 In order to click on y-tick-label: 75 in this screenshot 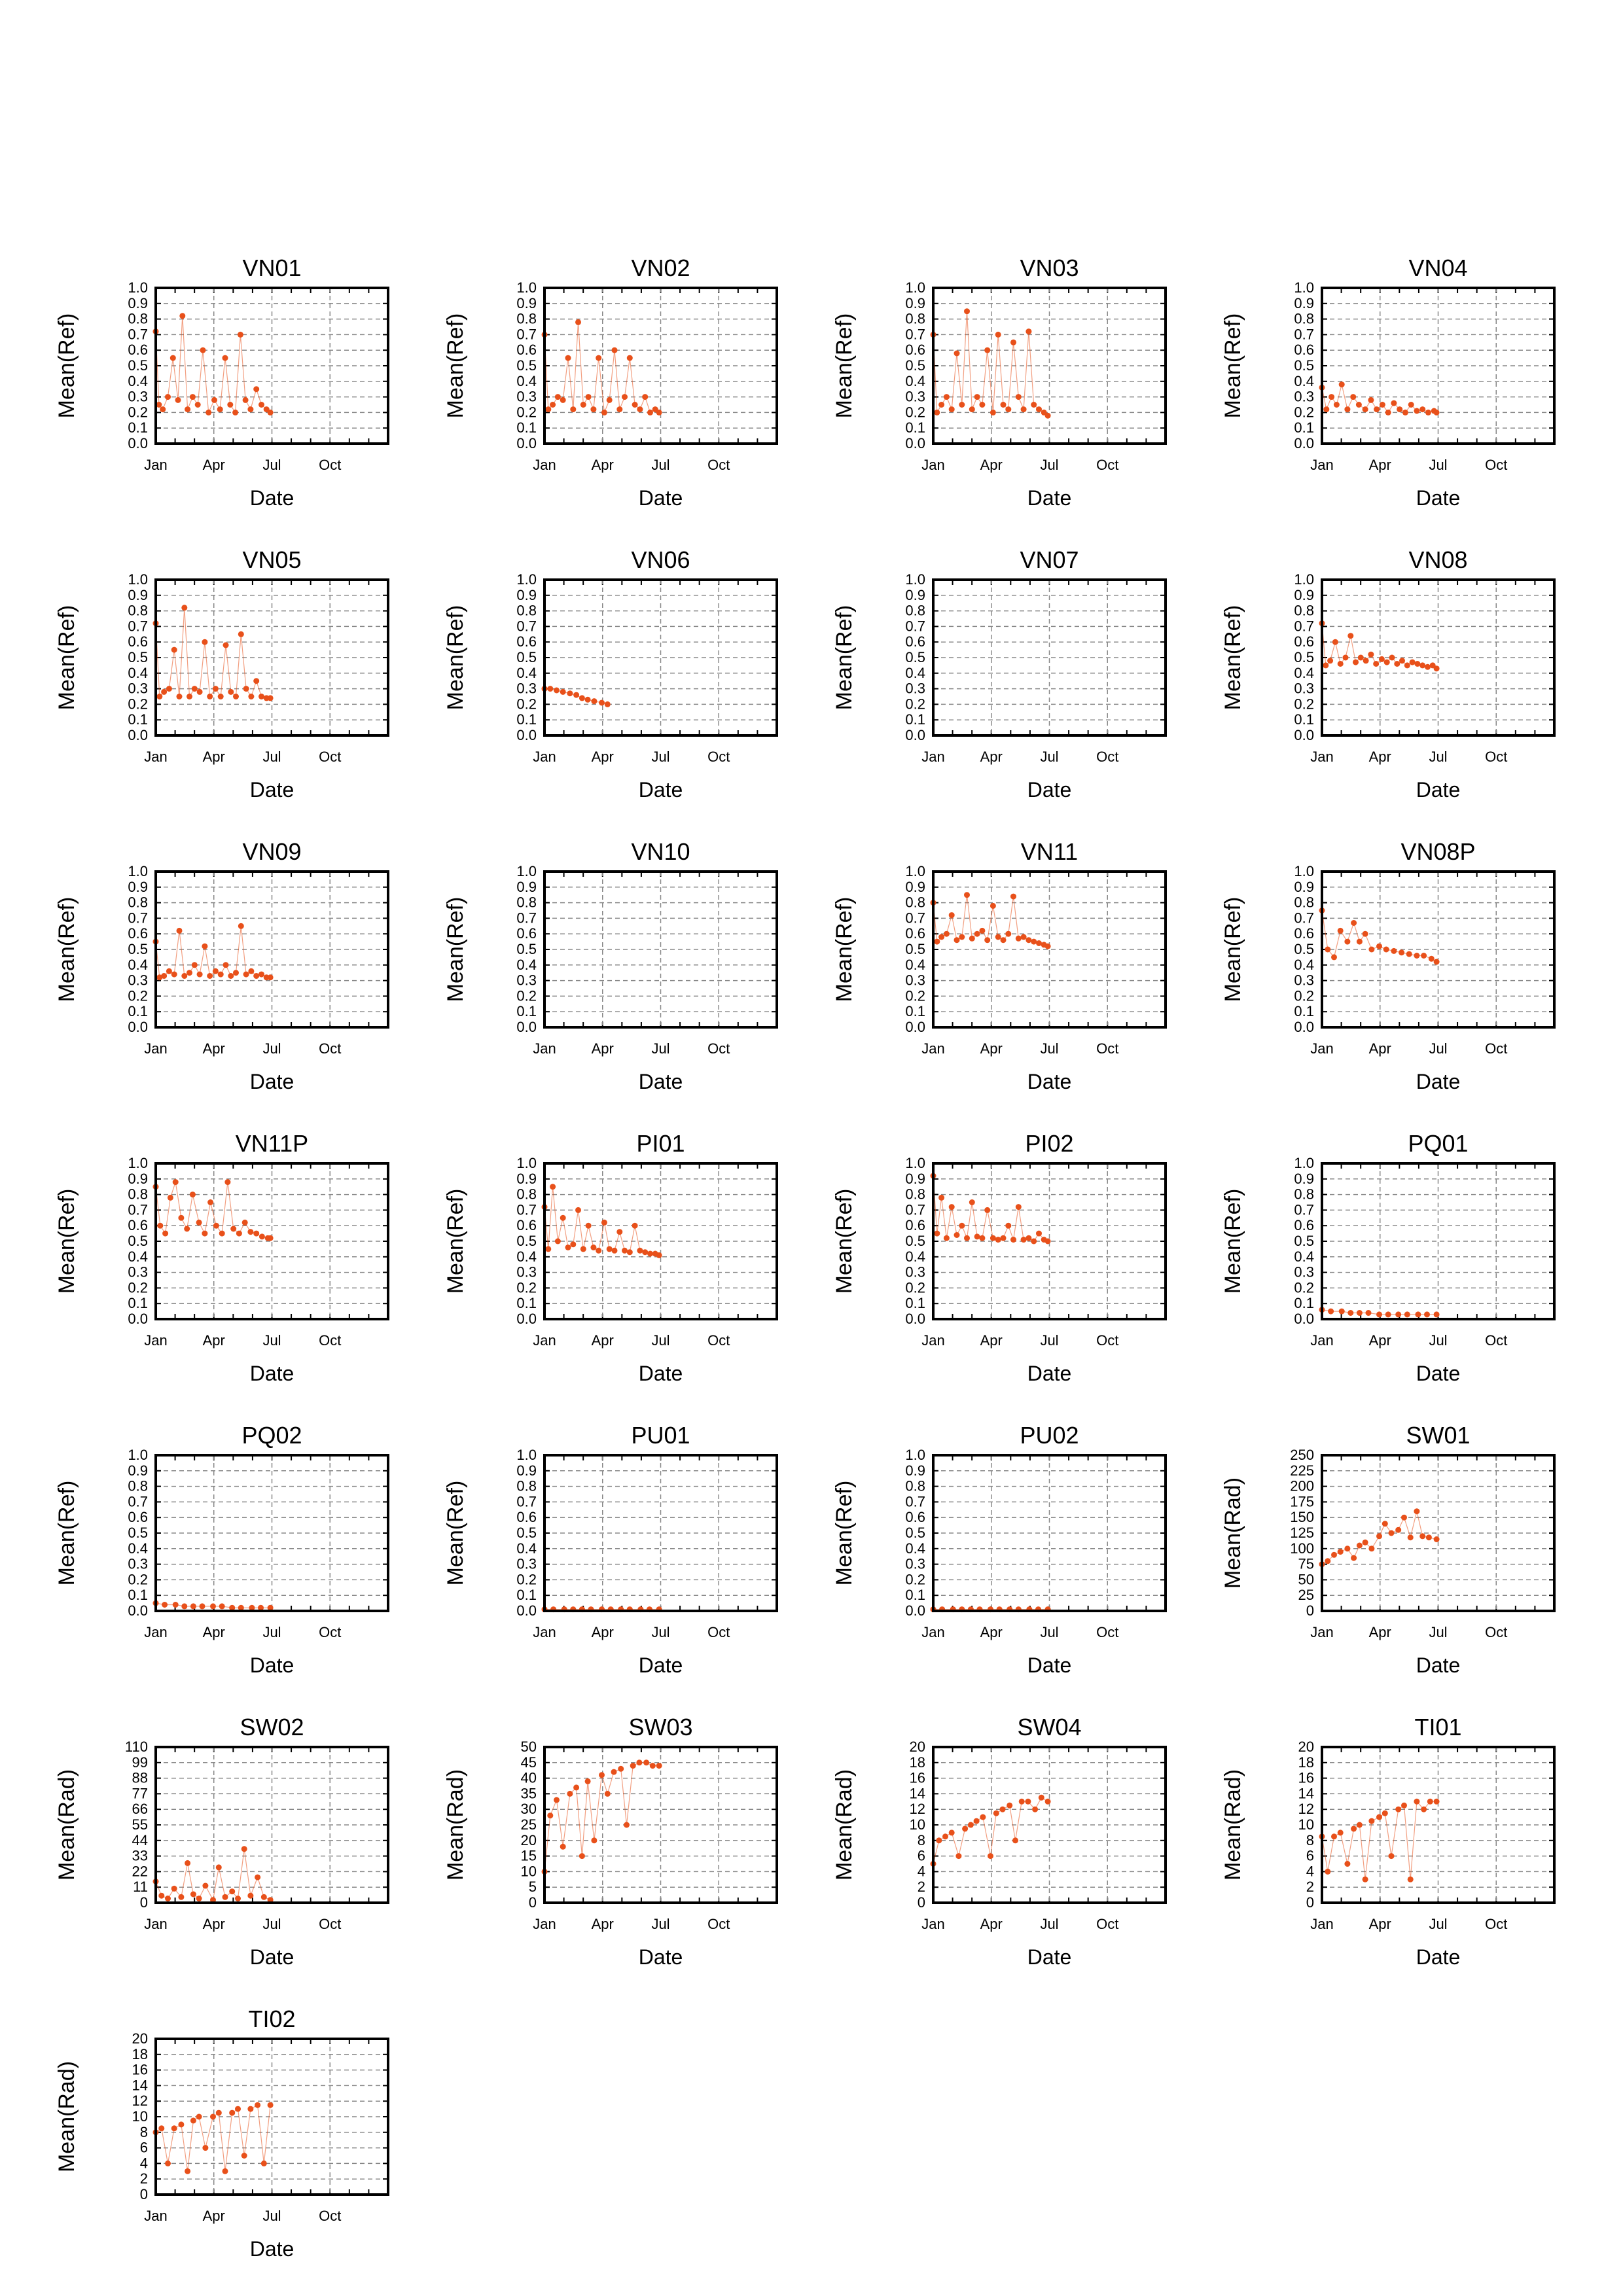, I will do `click(1306, 1564)`.